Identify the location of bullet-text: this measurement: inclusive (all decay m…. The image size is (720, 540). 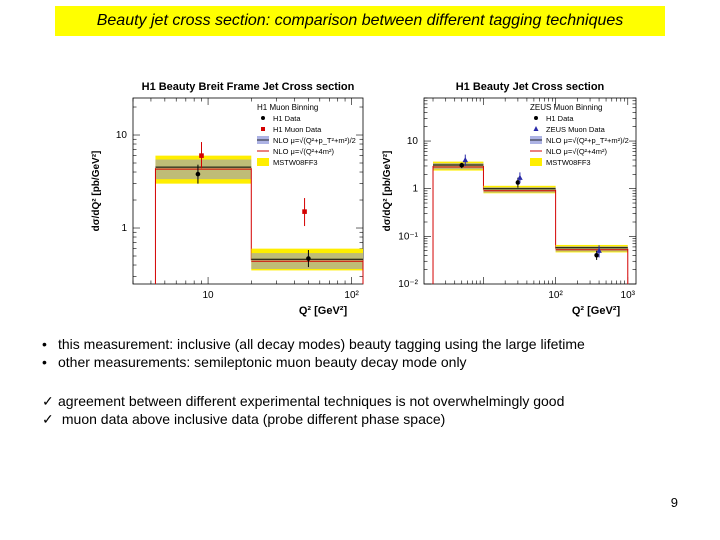
(321, 344).